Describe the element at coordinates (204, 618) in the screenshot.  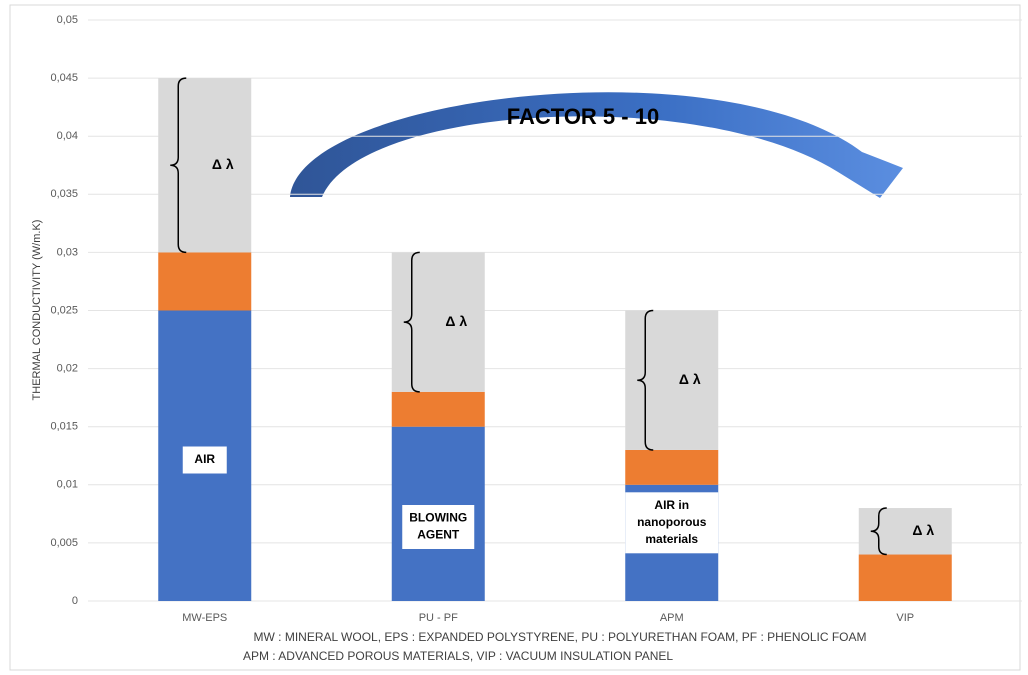
I see `x-tick-label: MW-EPS` at that location.